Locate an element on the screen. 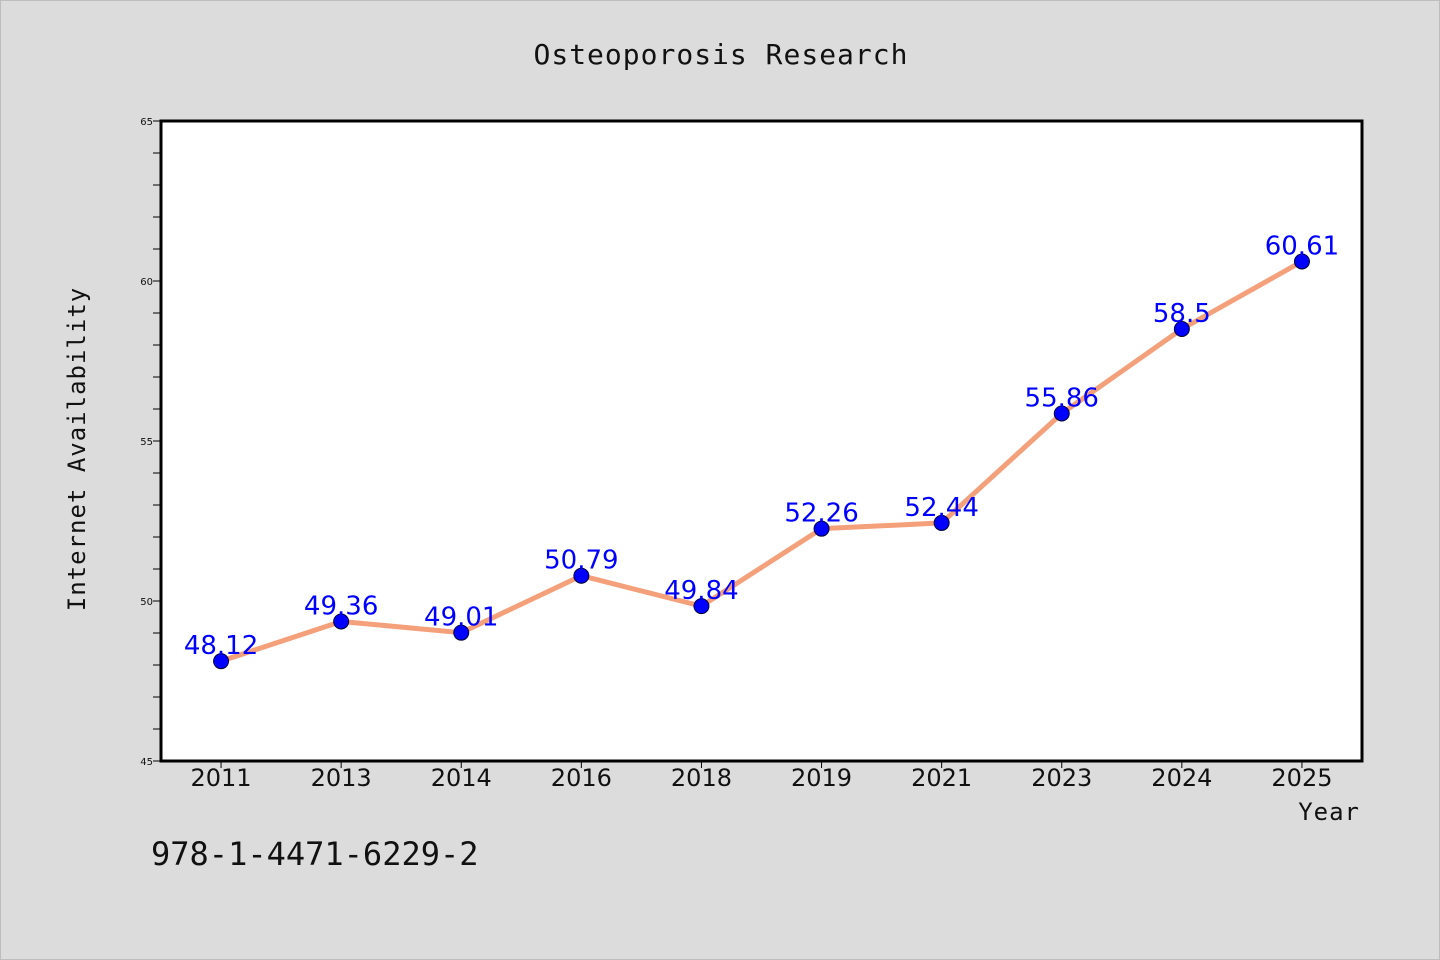 This screenshot has height=960, width=1440. isbn-code: 978-1-4471-6229-2 is located at coordinates (315, 854).